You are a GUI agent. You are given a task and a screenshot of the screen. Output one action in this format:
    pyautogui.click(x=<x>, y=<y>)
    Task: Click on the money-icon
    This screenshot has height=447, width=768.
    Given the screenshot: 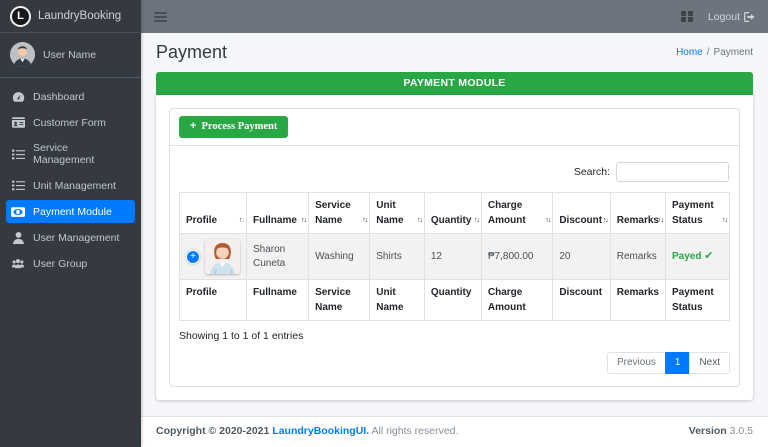 What is the action you would take?
    pyautogui.click(x=18, y=211)
    